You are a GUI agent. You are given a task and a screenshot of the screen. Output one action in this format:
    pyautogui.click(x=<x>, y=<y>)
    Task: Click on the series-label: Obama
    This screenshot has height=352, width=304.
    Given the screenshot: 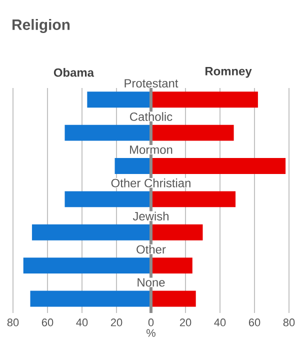 What is the action you would take?
    pyautogui.click(x=74, y=72)
    